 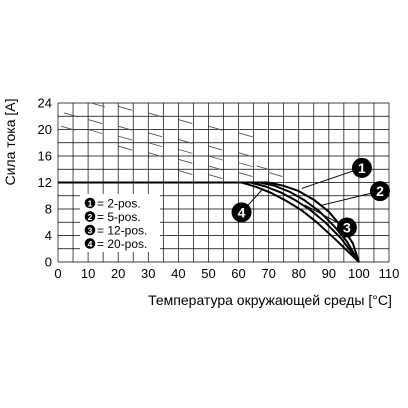 I want to click on y-tick-label: 0, so click(x=48, y=262).